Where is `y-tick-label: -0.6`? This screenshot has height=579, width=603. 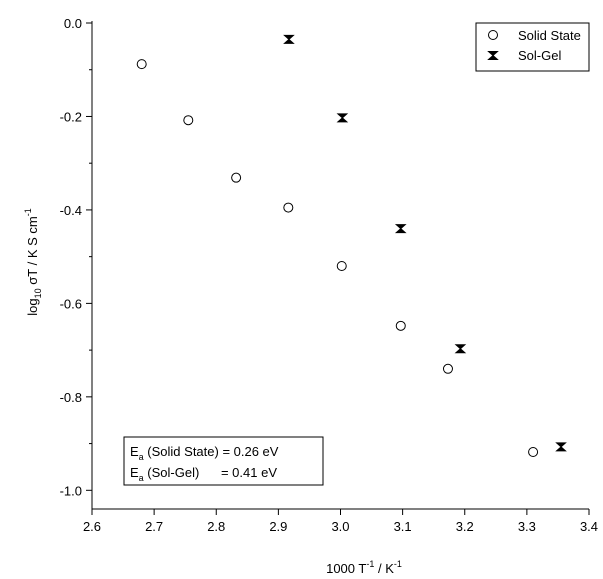 y-tick-label: -0.6 is located at coordinates (71, 303).